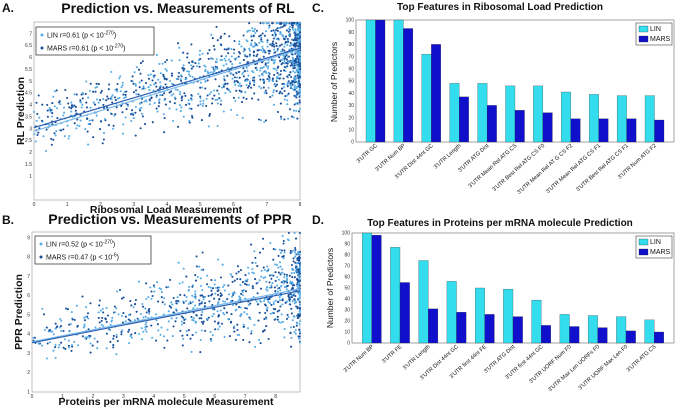  I want to click on plot-b-trend-lines, so click(166, 316).